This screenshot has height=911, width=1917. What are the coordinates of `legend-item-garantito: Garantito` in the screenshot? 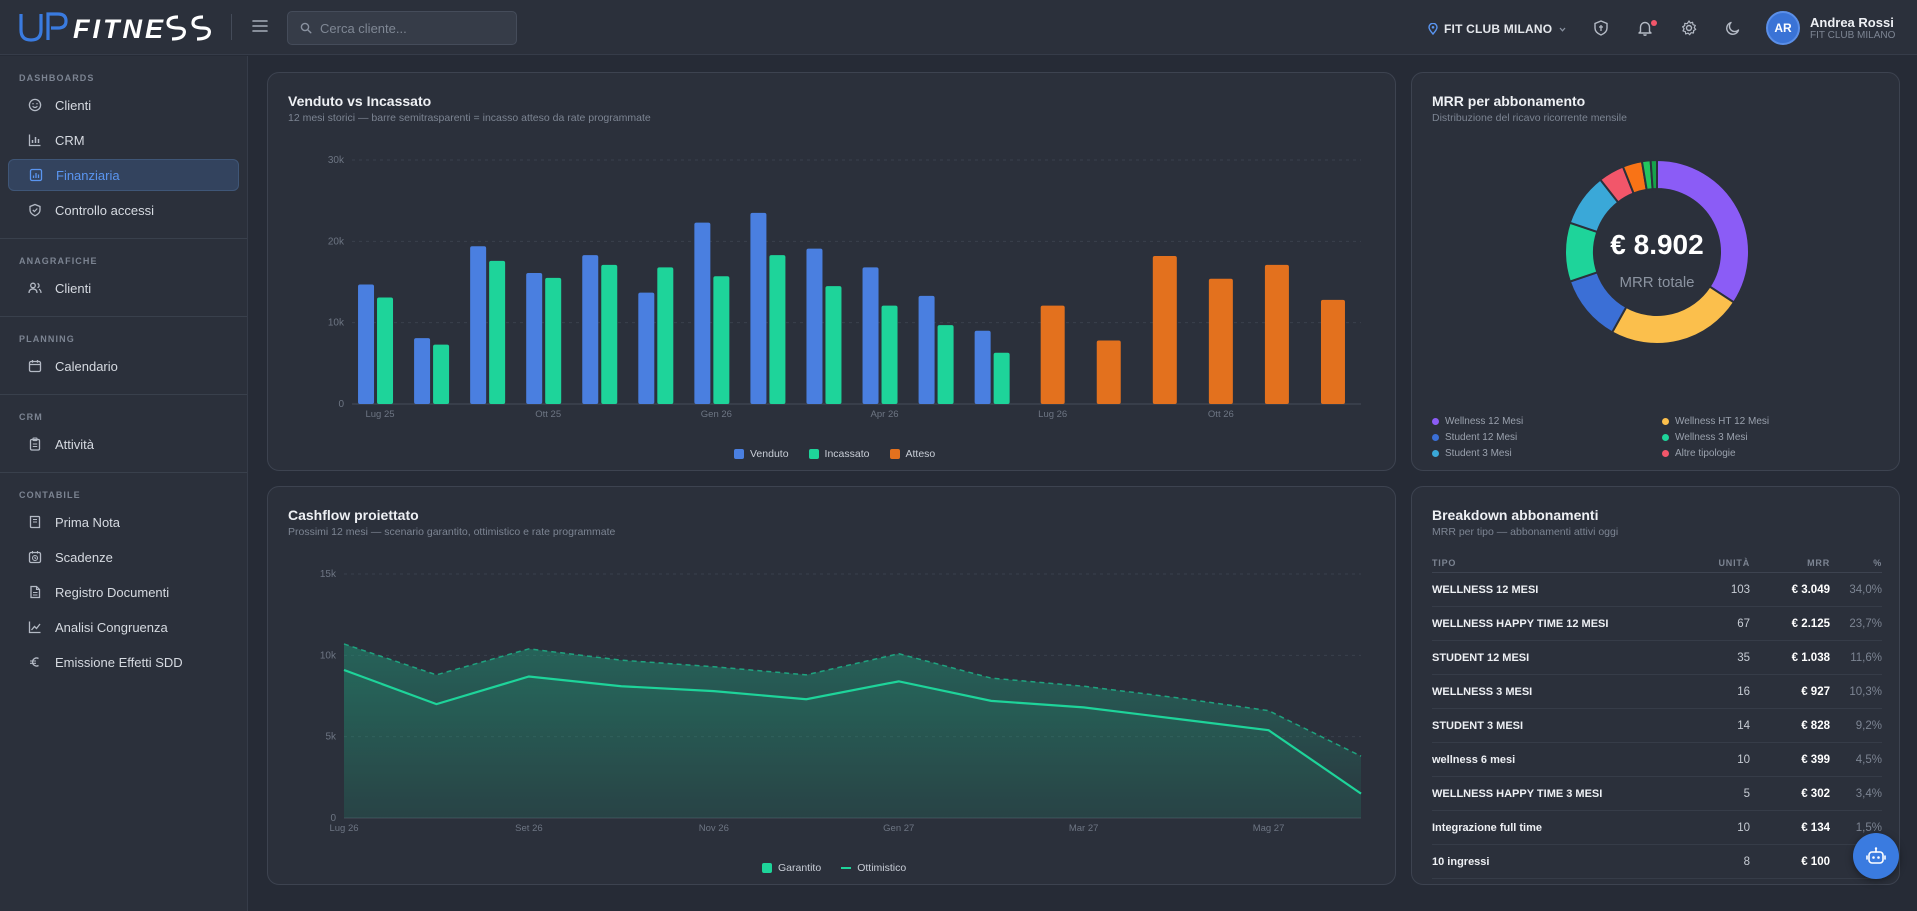 It's located at (791, 868).